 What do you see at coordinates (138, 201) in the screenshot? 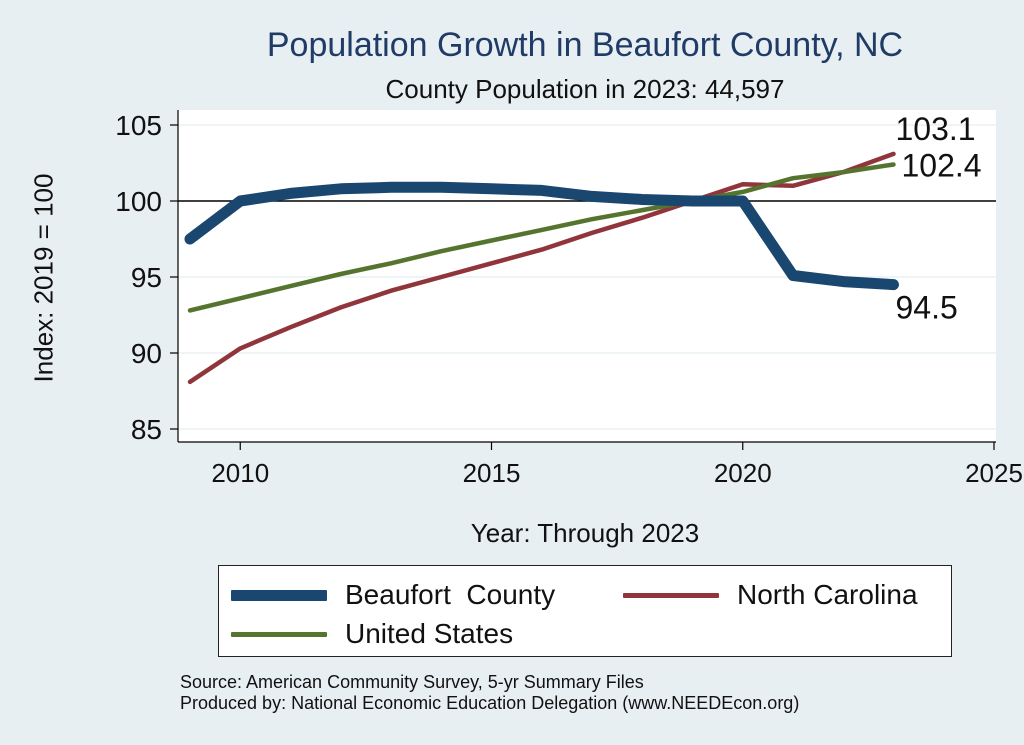
I see `y-tick-label-100: 100` at bounding box center [138, 201].